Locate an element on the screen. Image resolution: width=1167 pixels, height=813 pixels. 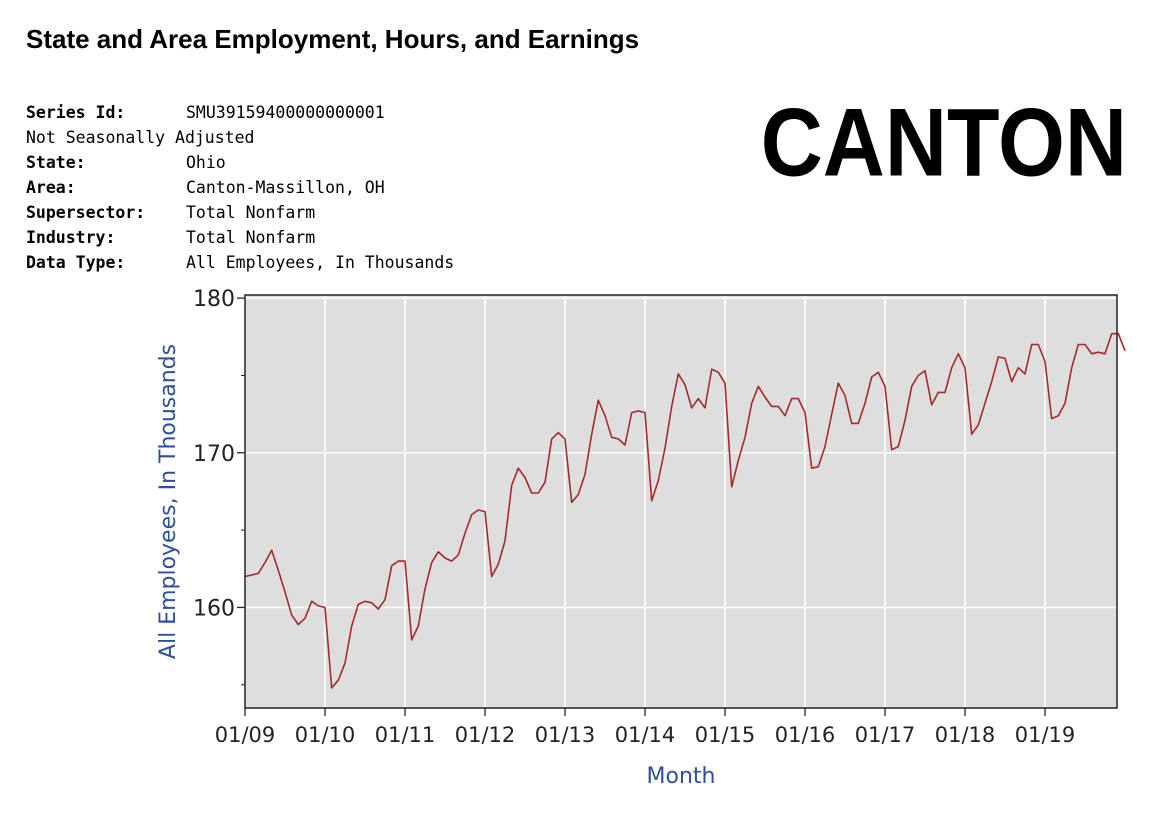
state-label: State: is located at coordinates (56, 162).